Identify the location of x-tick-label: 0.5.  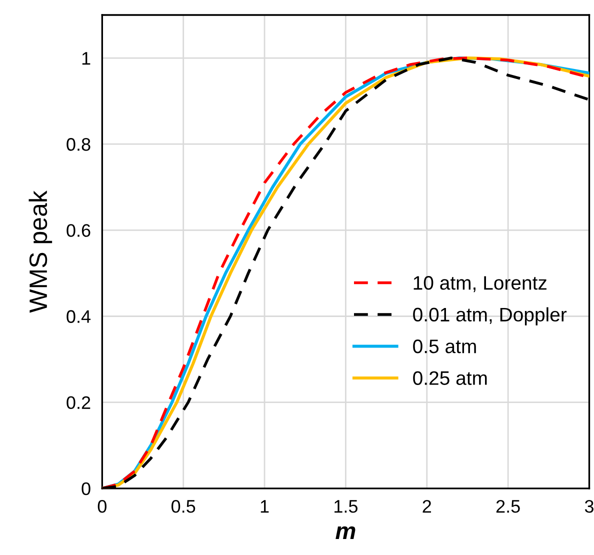
(184, 506).